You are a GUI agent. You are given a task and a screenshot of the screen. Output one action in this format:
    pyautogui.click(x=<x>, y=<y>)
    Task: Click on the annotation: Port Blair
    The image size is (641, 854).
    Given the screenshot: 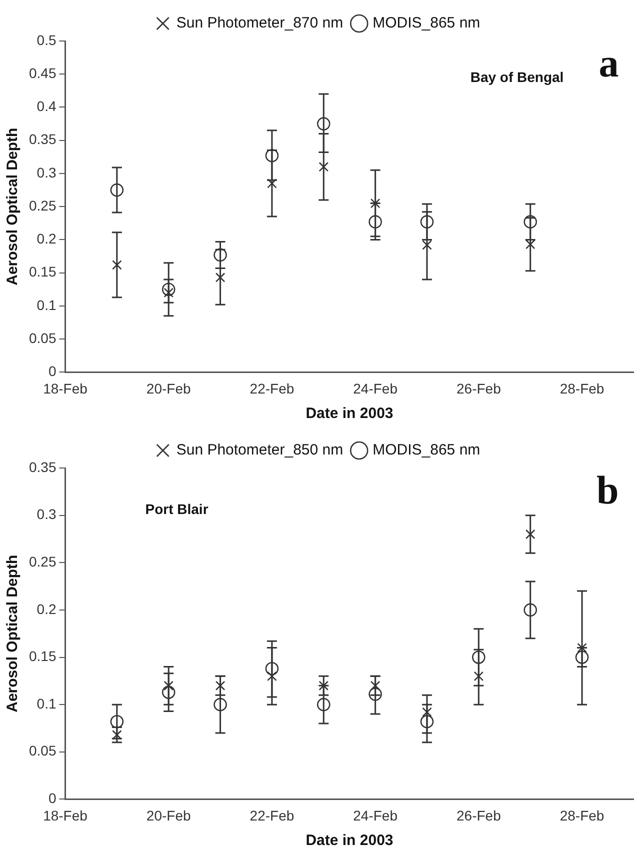 What is the action you would take?
    pyautogui.click(x=177, y=508)
    